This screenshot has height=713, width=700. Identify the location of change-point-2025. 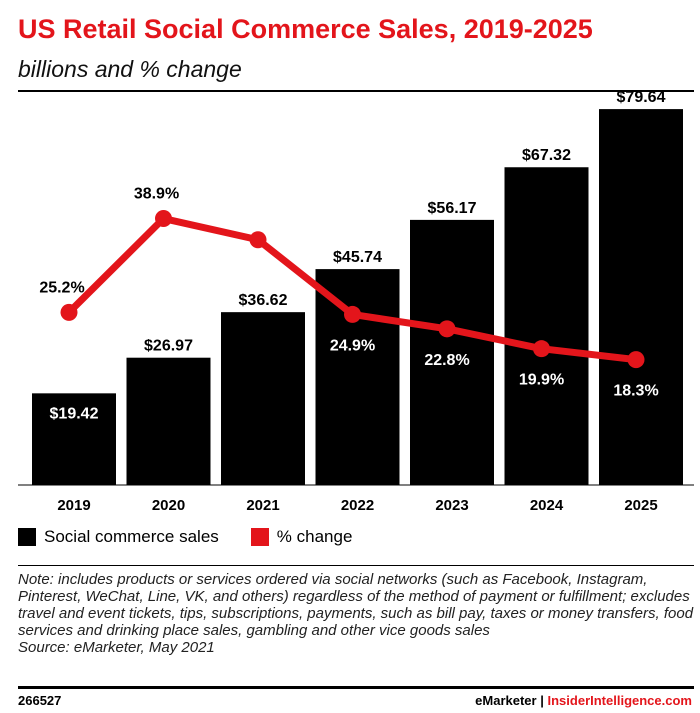
(636, 360).